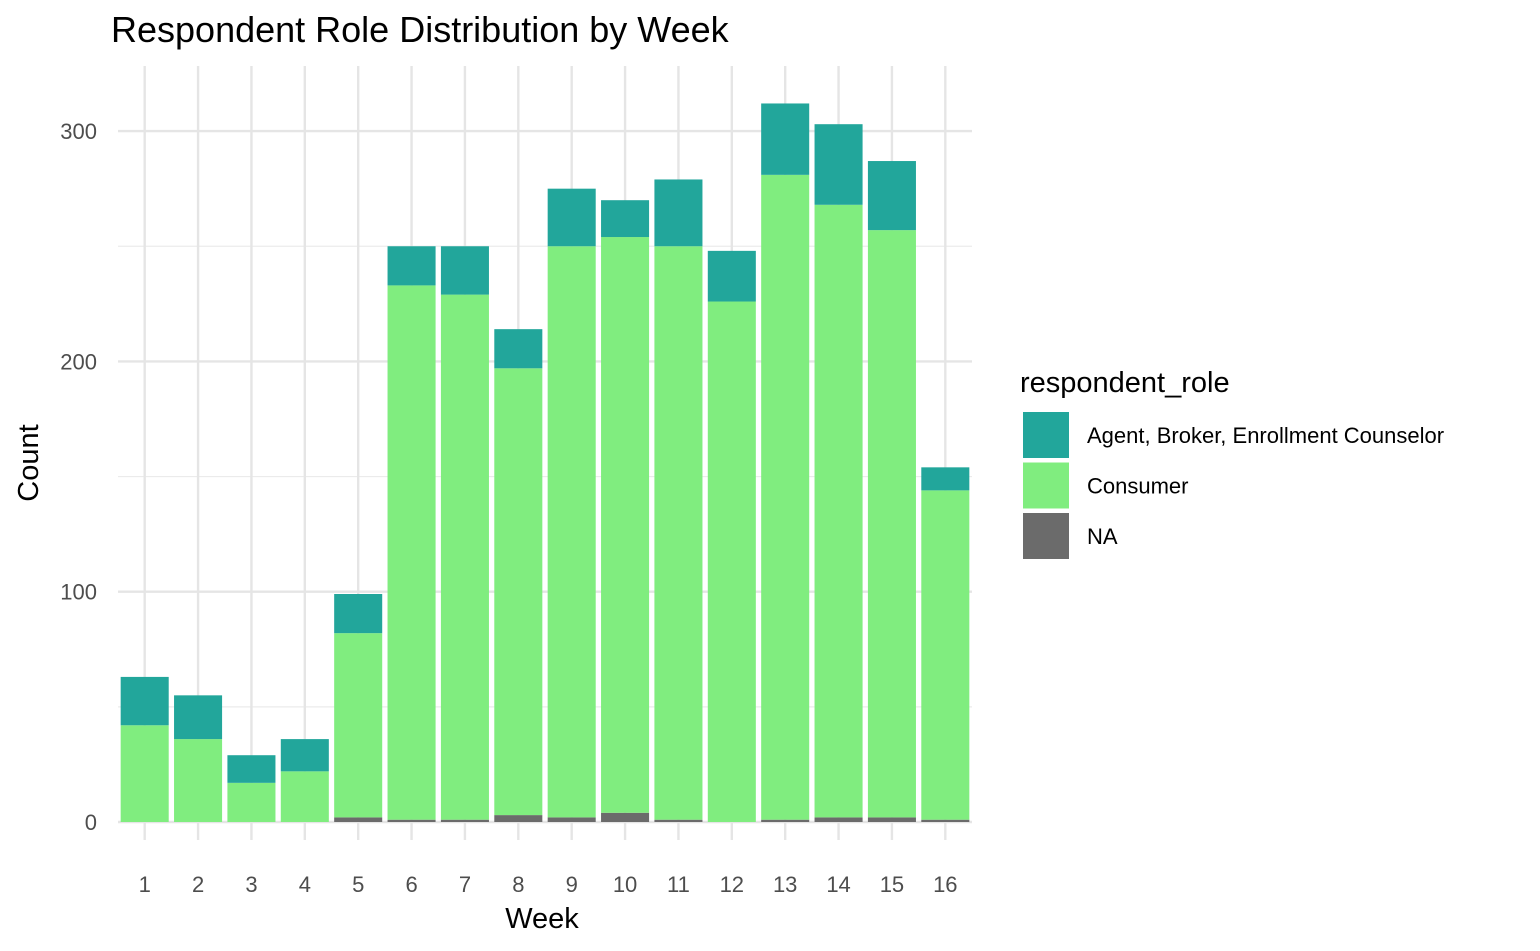 The height and width of the screenshot is (951, 1540). I want to click on x-tick-label: 6, so click(411, 884).